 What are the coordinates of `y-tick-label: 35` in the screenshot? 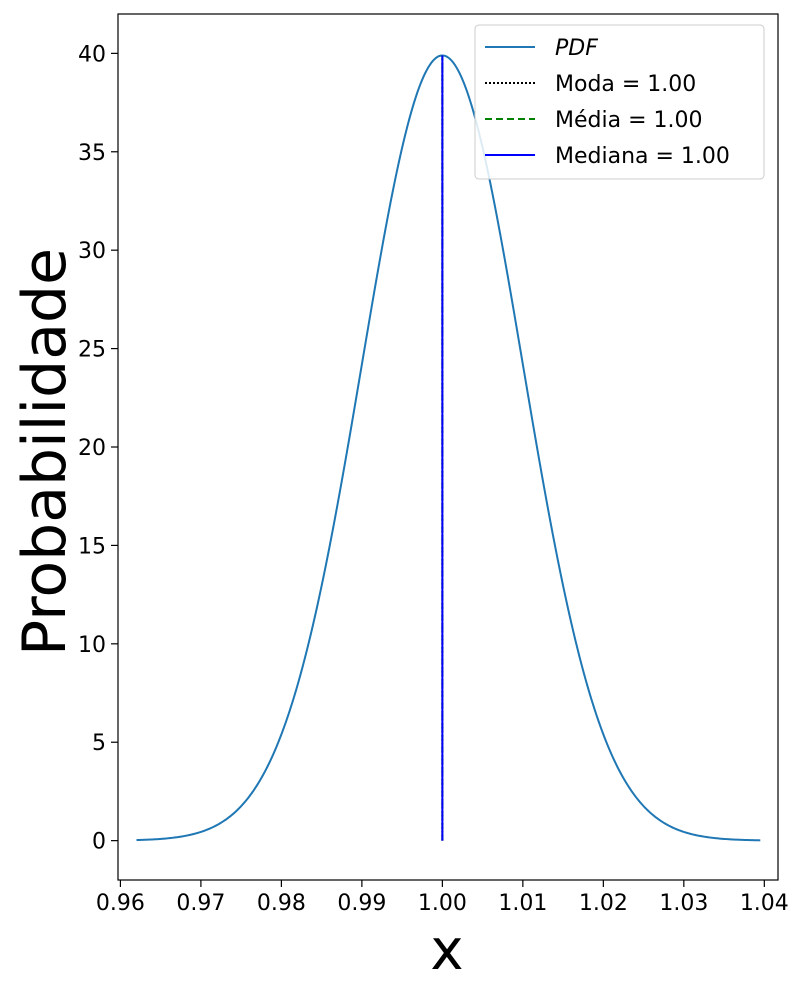 It's located at (92, 153).